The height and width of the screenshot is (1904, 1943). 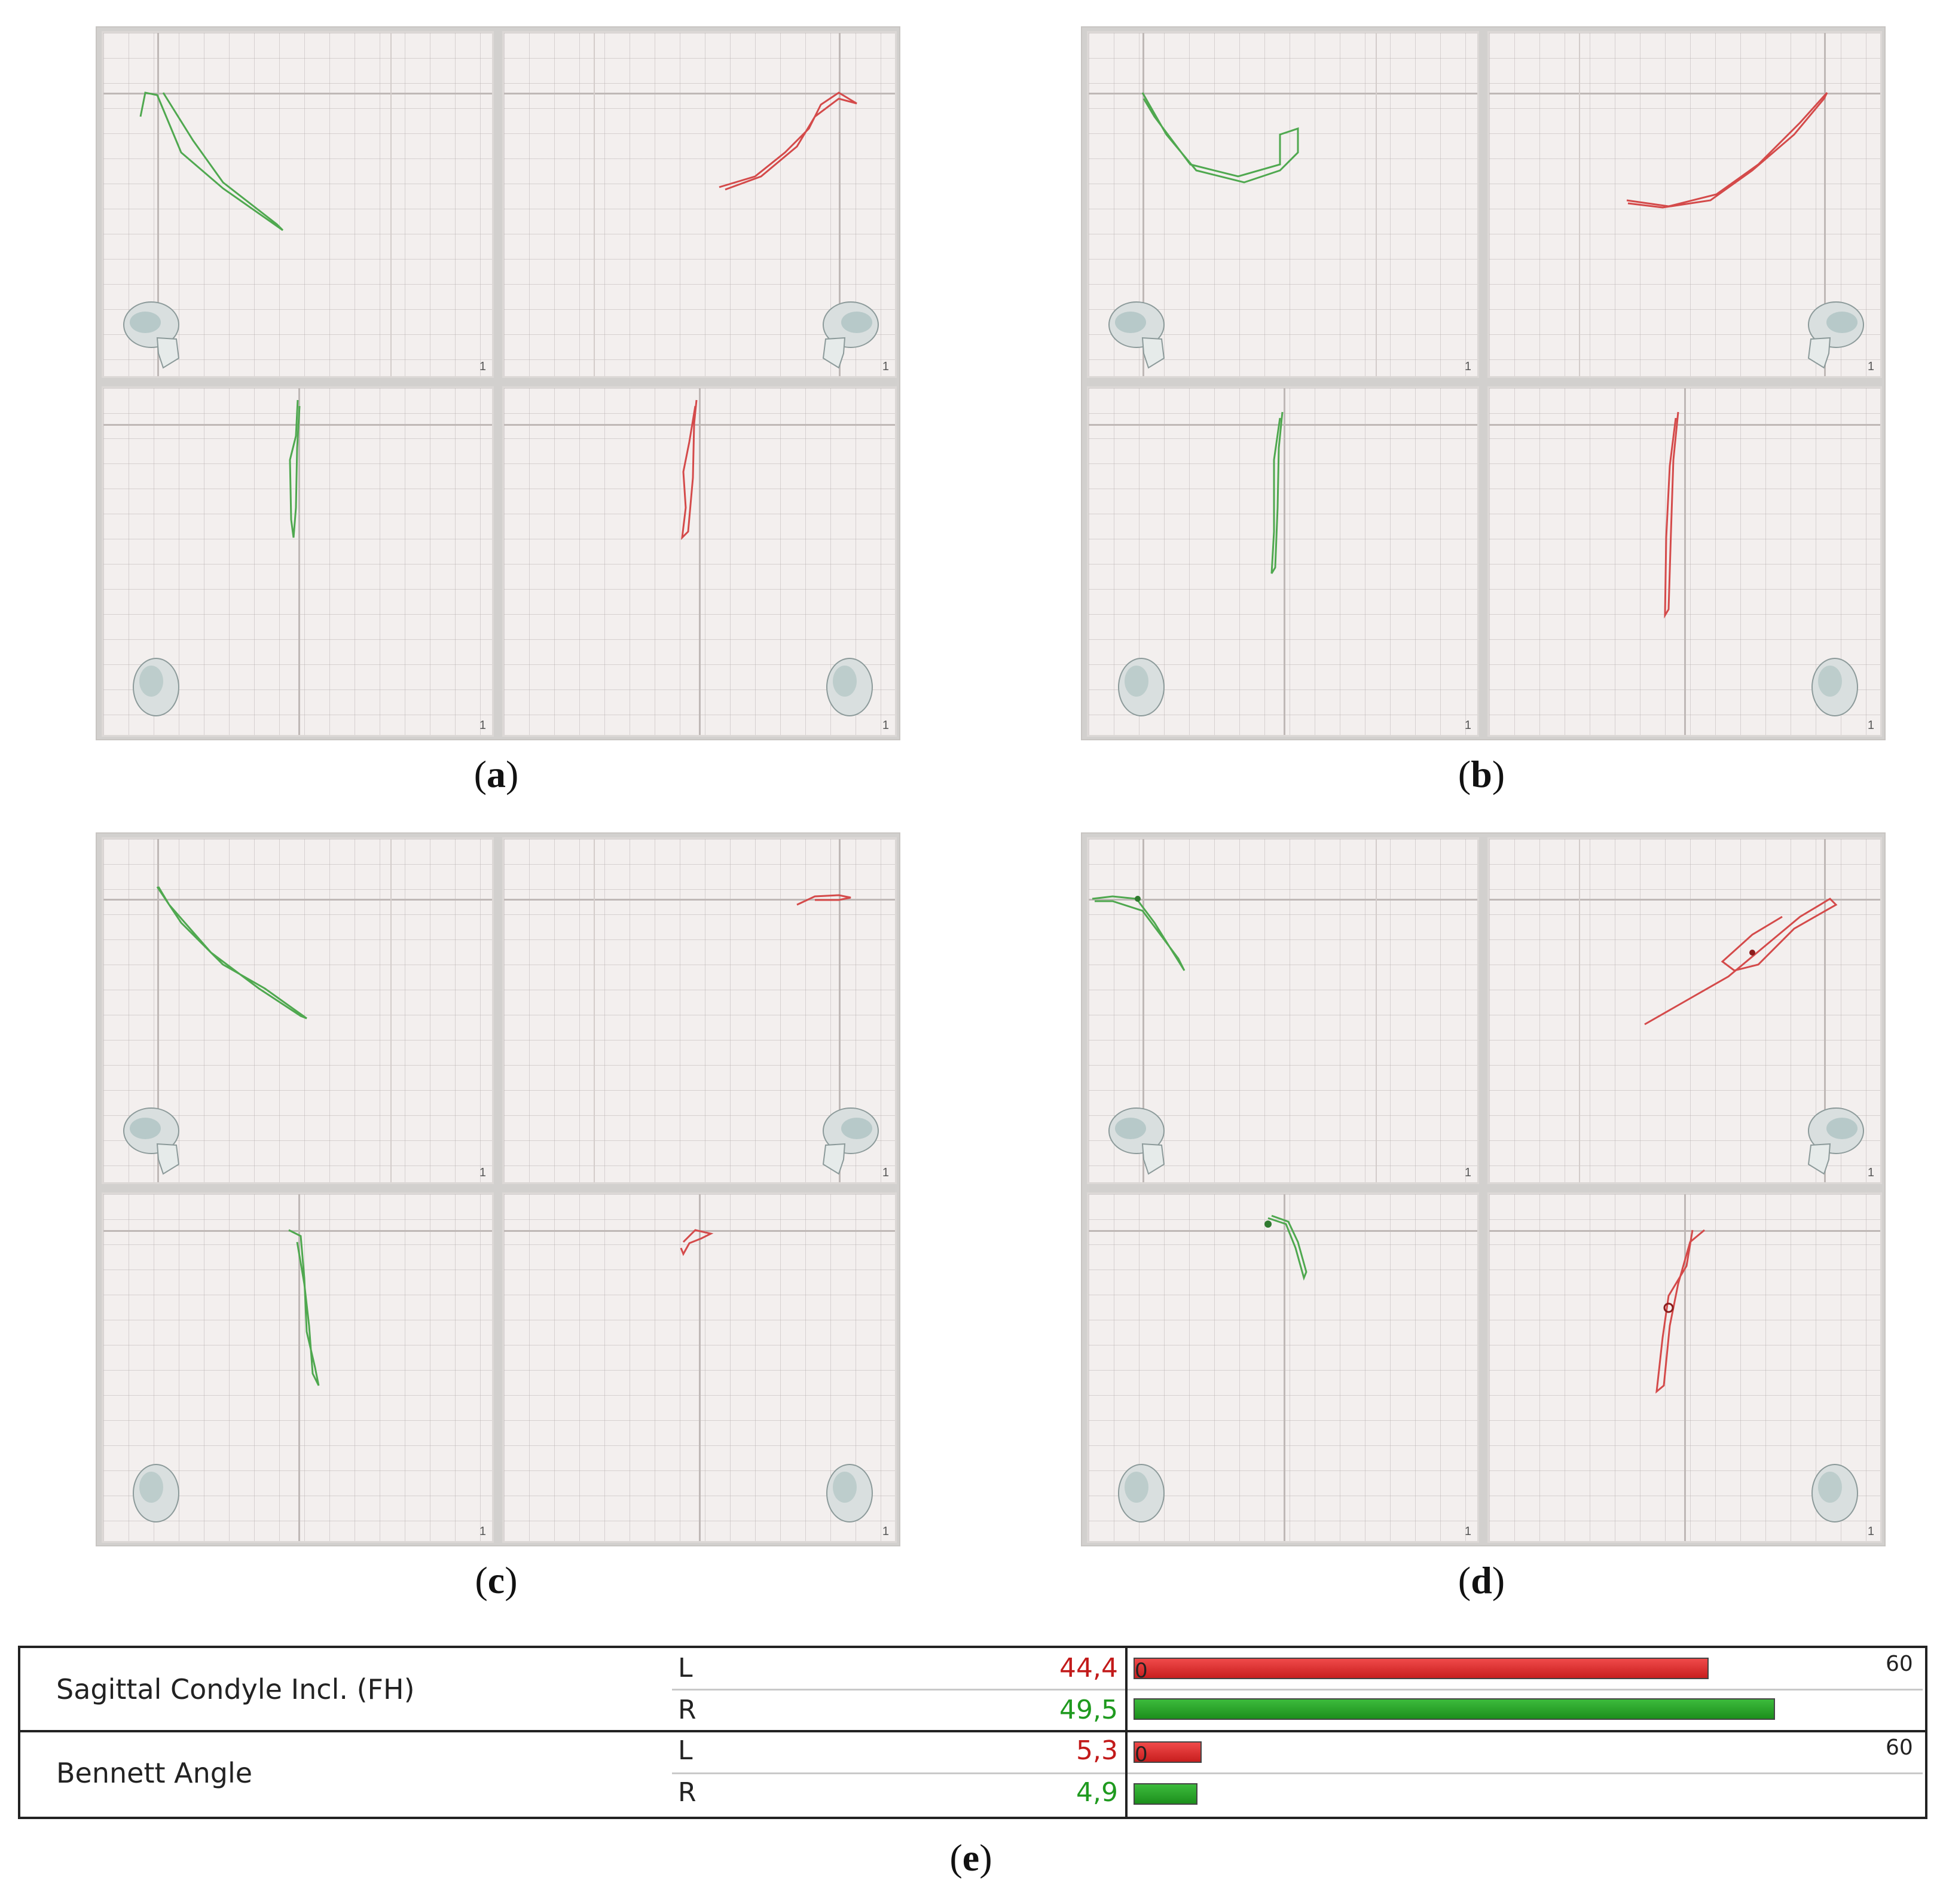 I want to click on caption-e: (e), so click(x=970, y=1857).